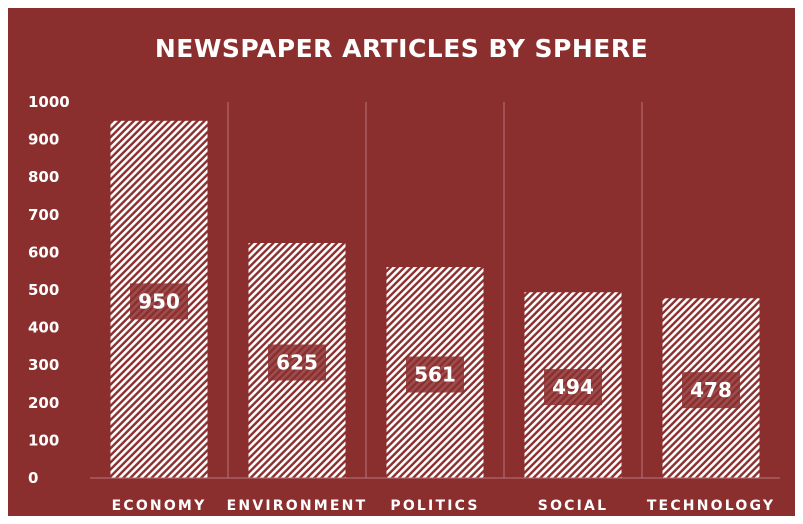 The width and height of the screenshot is (803, 524). Describe the element at coordinates (43, 252) in the screenshot. I see `y-tick-label: 600` at that location.